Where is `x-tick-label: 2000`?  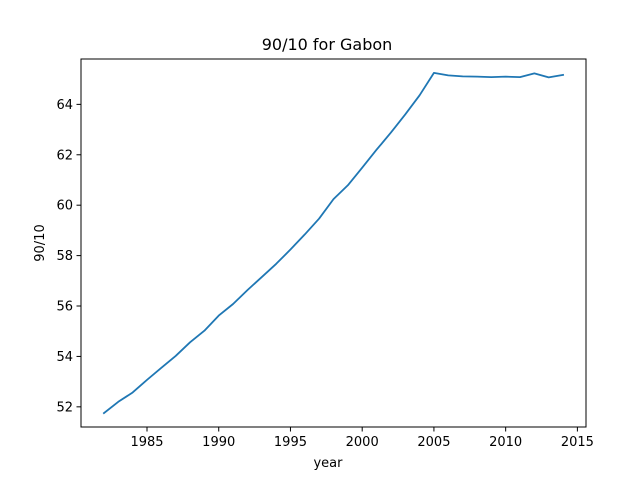 x-tick-label: 2000 is located at coordinates (362, 442).